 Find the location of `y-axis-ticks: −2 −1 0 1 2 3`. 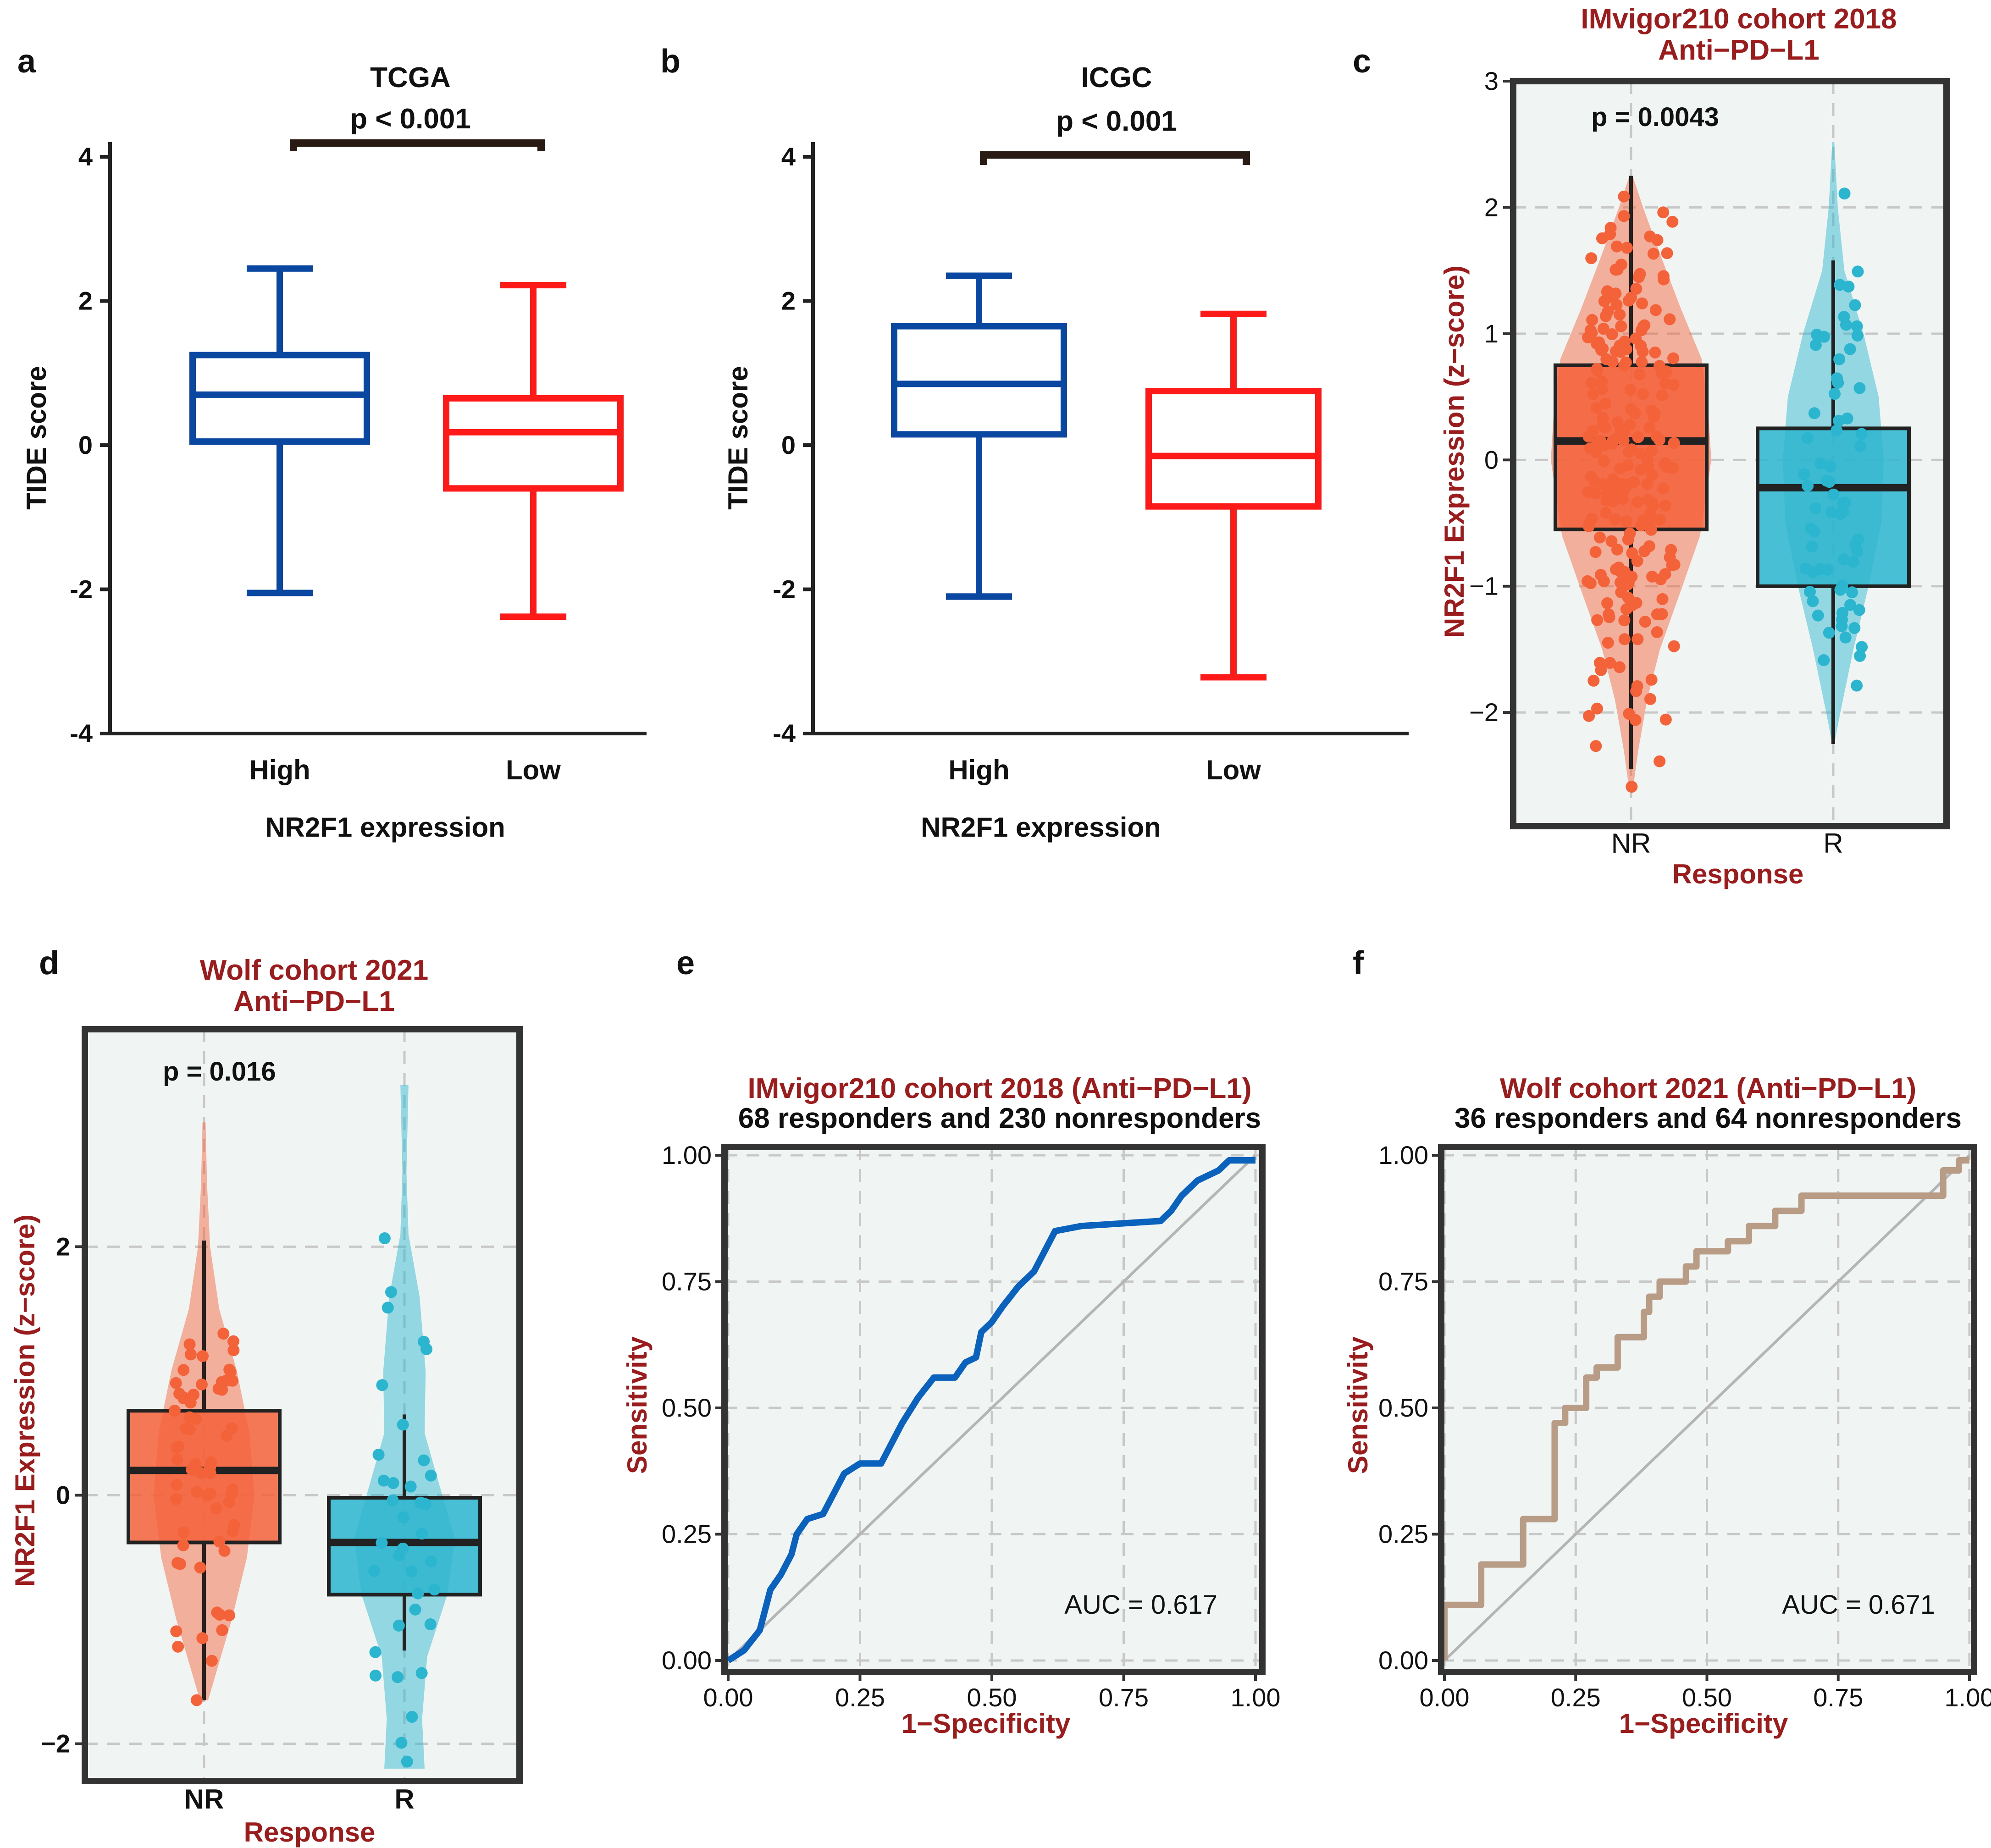

y-axis-ticks: −2 −1 0 1 2 3 is located at coordinates (1491, 397).